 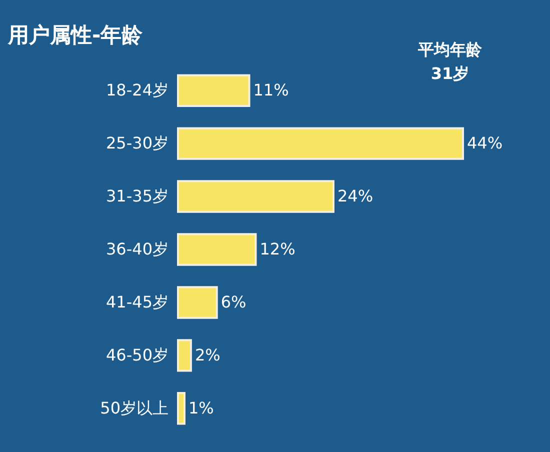 What do you see at coordinates (278, 249) in the screenshot?
I see `data-label: 12%` at bounding box center [278, 249].